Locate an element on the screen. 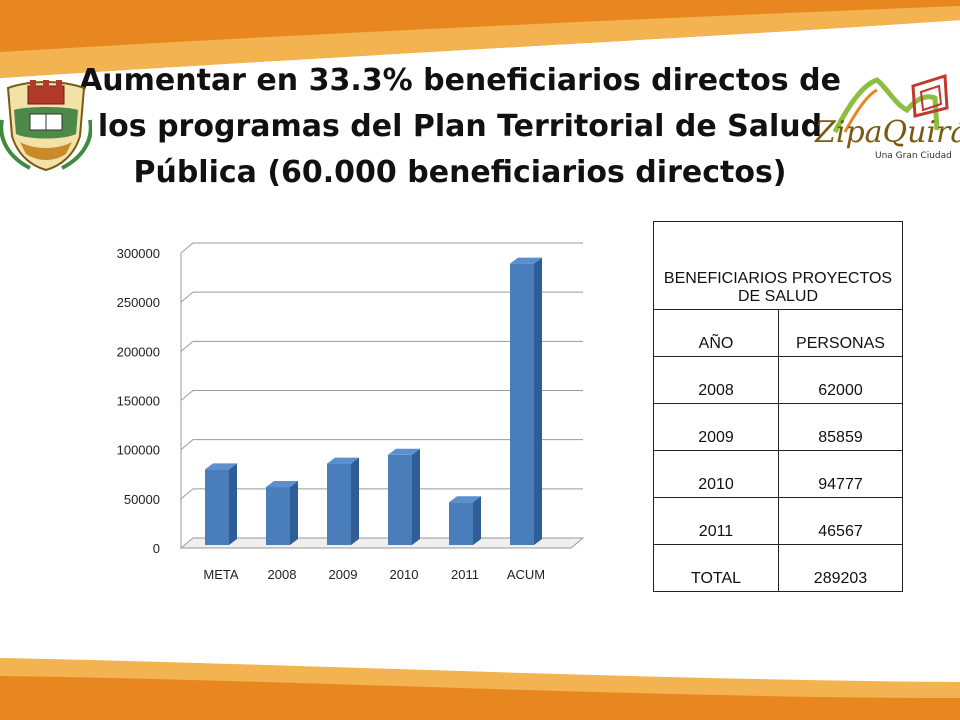 The image size is (960, 720). table-row: TOTAL 289203 is located at coordinates (778, 568).